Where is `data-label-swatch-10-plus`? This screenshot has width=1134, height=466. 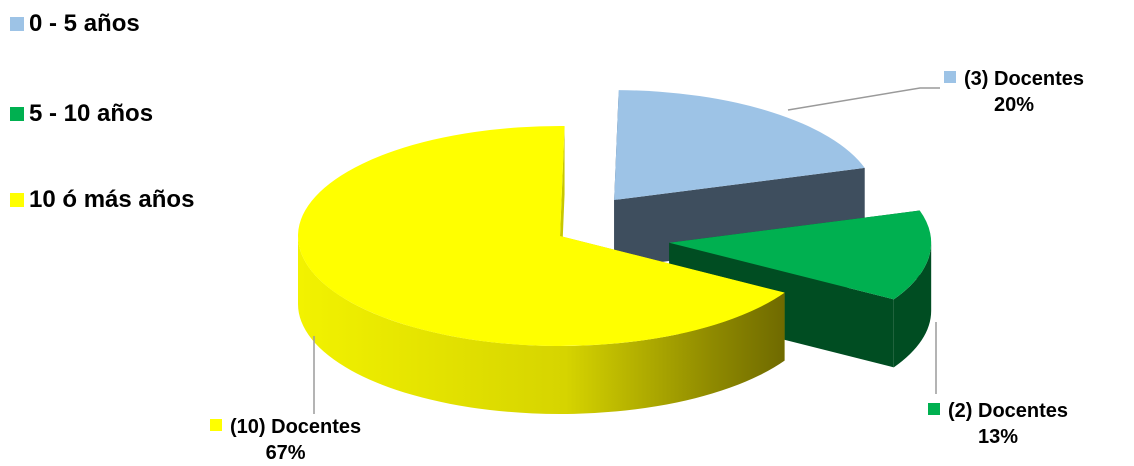 data-label-swatch-10-plus is located at coordinates (216, 425).